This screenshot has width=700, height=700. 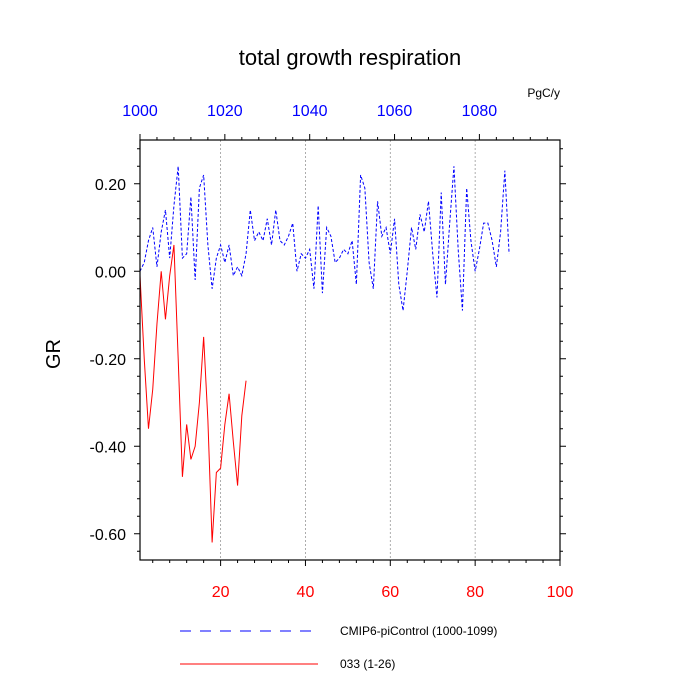 I want to click on top-tick-label: 1000, so click(x=140, y=111).